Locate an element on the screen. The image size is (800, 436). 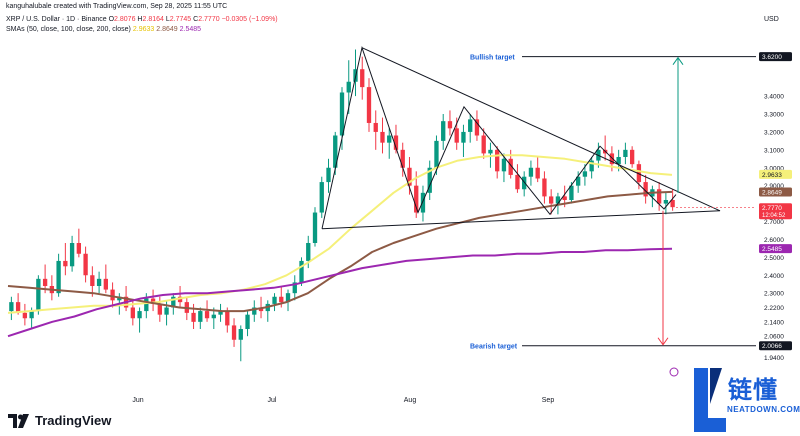
bullish-arrow-head is located at coordinates (678, 60).